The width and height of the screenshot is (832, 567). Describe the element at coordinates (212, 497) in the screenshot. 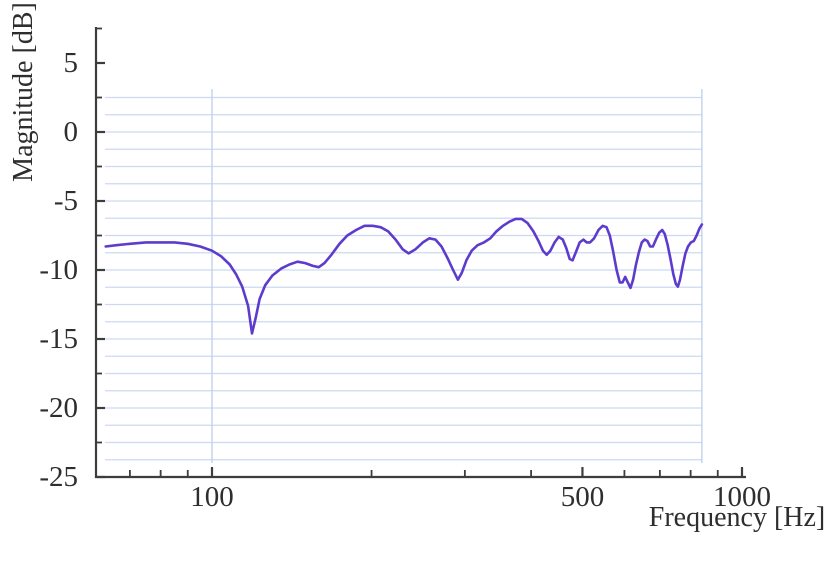

I see `x-tick-label: 100` at that location.